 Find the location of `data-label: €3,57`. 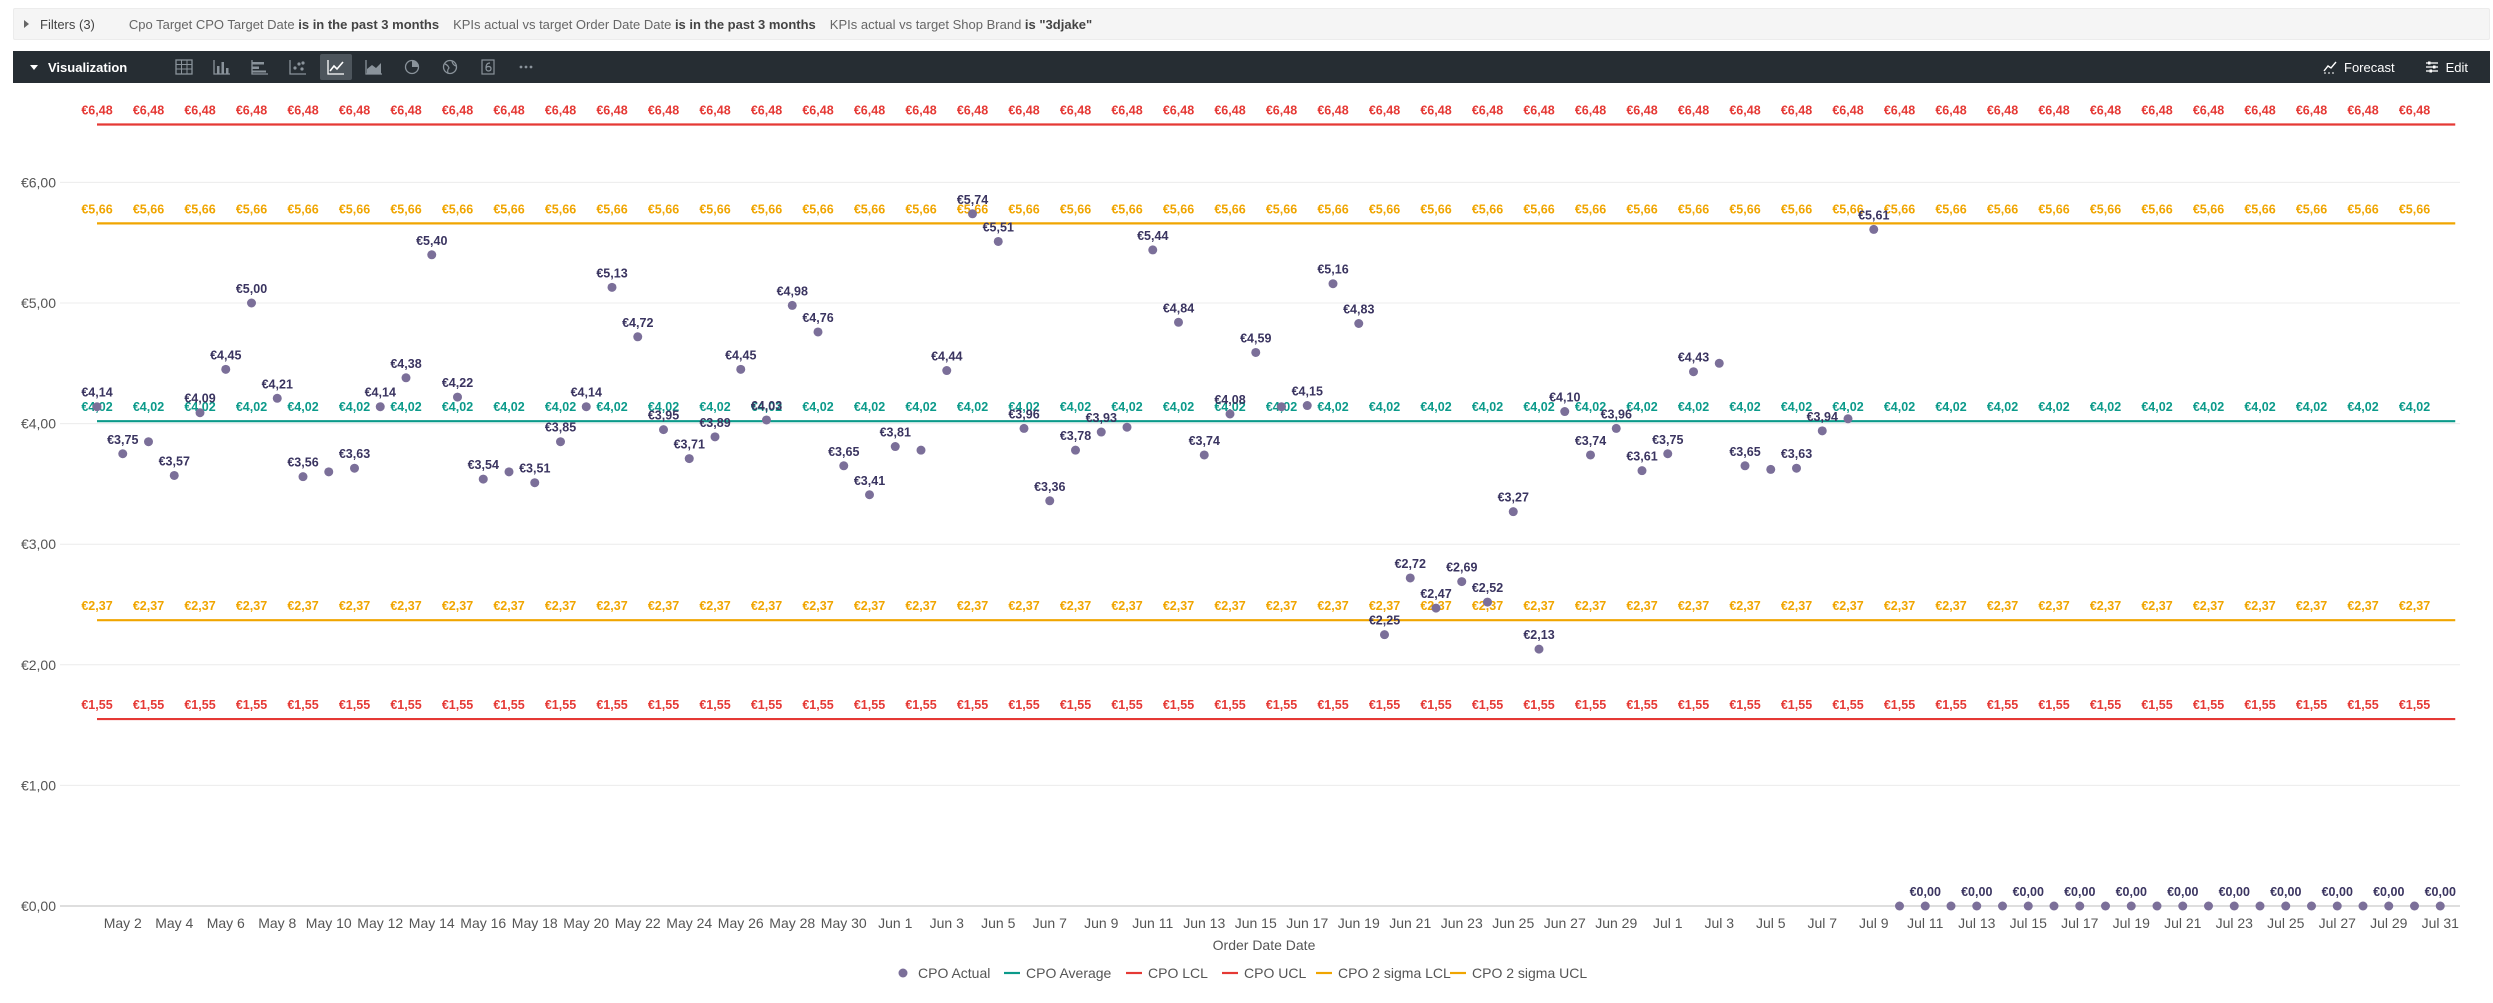

data-label: €3,57 is located at coordinates (174, 461).